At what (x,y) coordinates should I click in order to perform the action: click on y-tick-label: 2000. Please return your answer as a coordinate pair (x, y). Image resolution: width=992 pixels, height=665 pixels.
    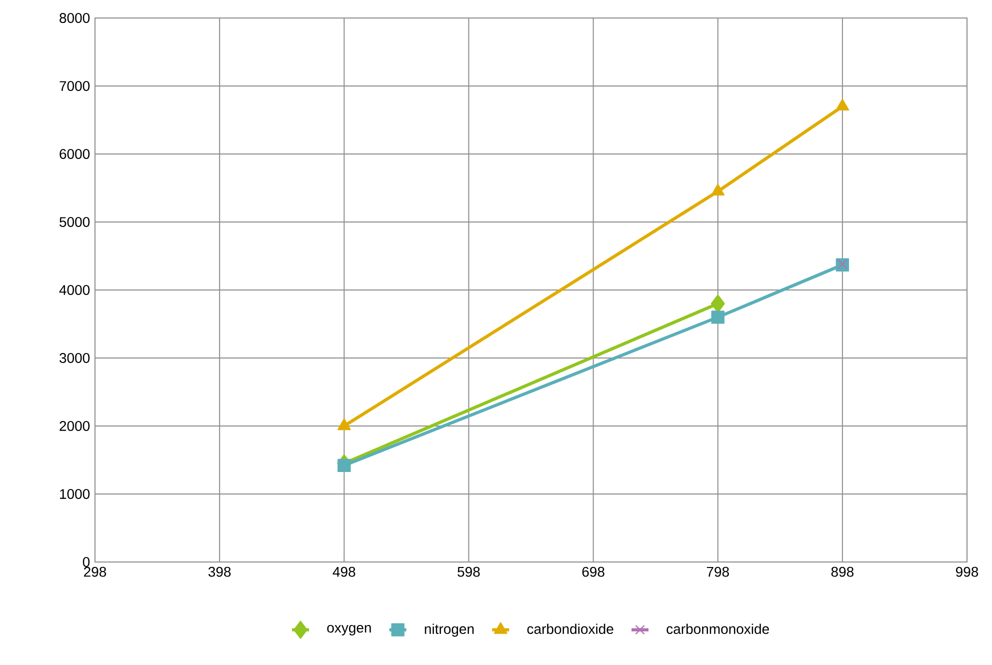
    Looking at the image, I should click on (75, 426).